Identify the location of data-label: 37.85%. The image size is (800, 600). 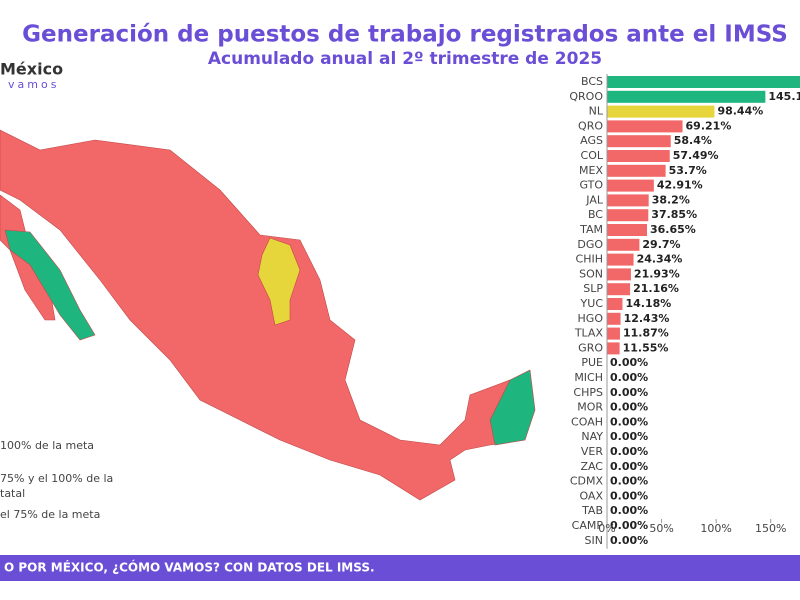
(674, 214).